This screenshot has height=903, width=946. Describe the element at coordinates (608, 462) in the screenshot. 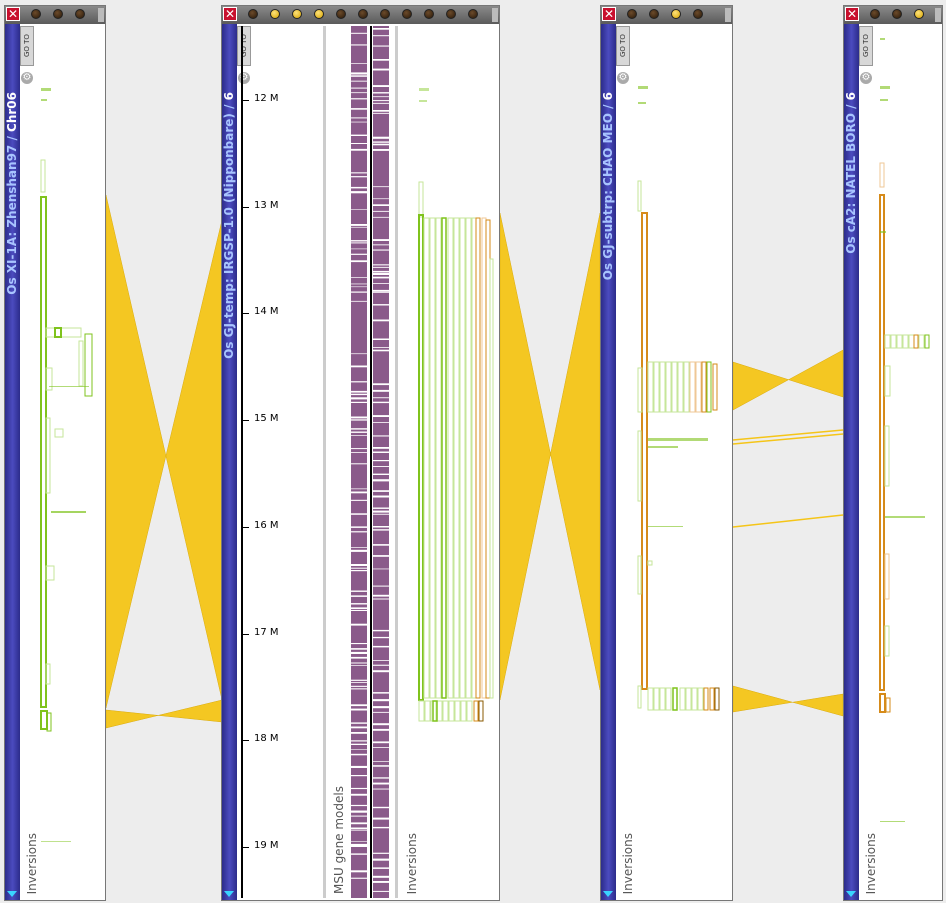

I see `panel-sidebar: Os GJ-subtrp: CHAO MEO / 6` at that location.